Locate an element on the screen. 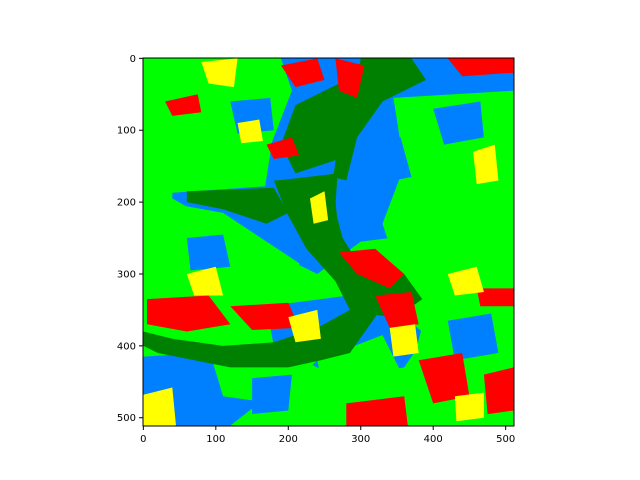 The height and width of the screenshot is (480, 640). y-tick-label: 100 is located at coordinates (126, 131).